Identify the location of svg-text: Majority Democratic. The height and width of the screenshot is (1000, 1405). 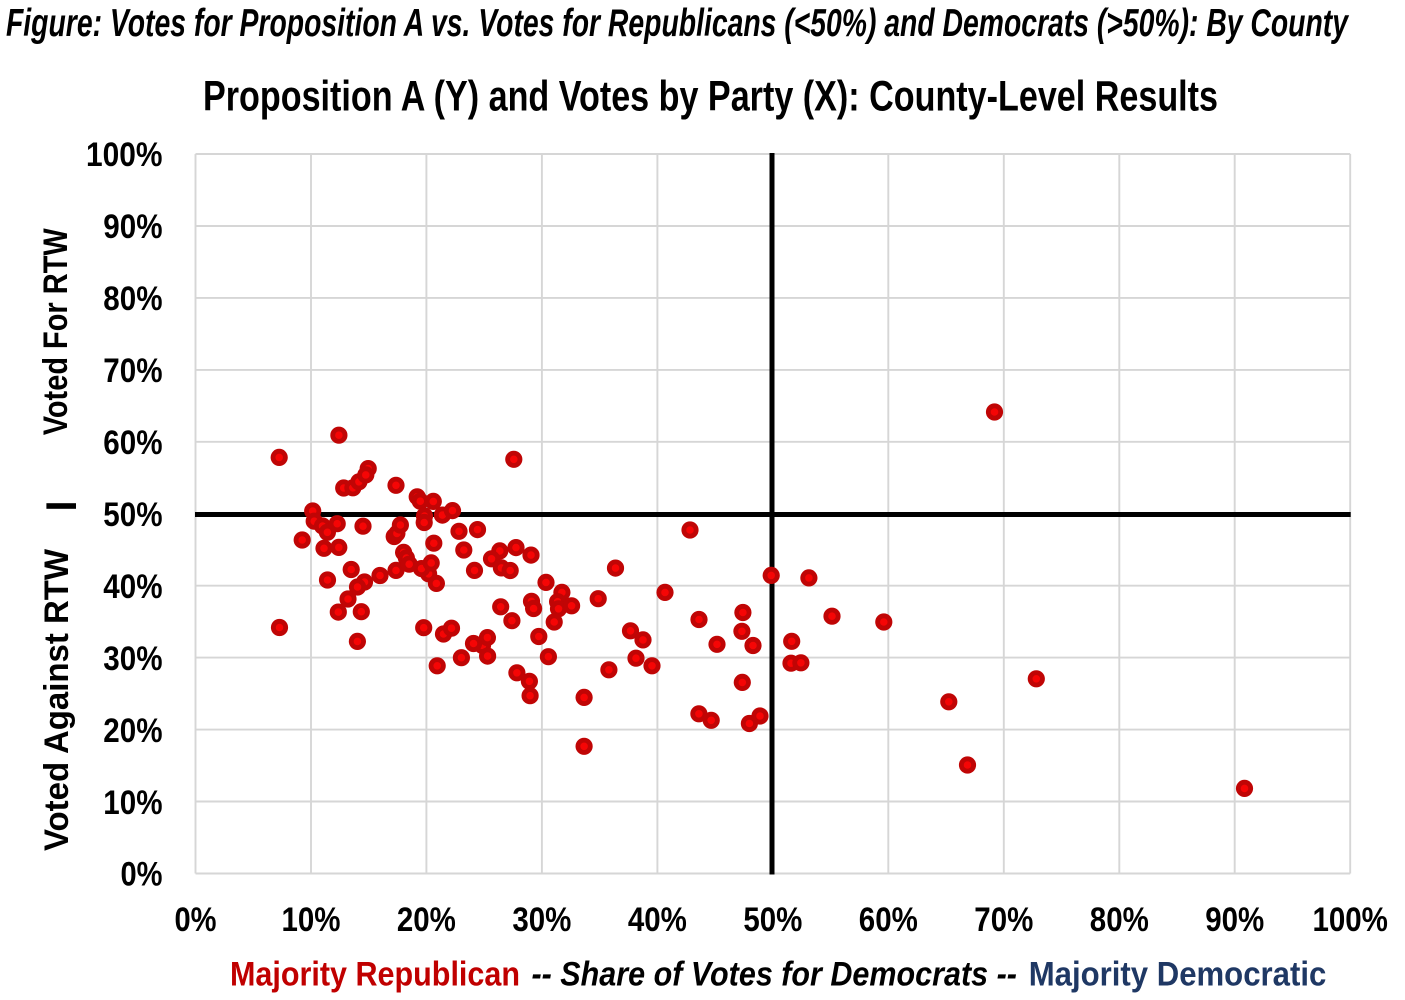
(1178, 974).